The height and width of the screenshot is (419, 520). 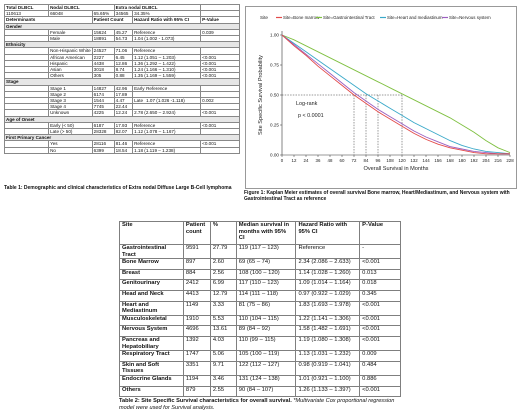 I want to click on site-name: Breast, so click(x=151, y=274).